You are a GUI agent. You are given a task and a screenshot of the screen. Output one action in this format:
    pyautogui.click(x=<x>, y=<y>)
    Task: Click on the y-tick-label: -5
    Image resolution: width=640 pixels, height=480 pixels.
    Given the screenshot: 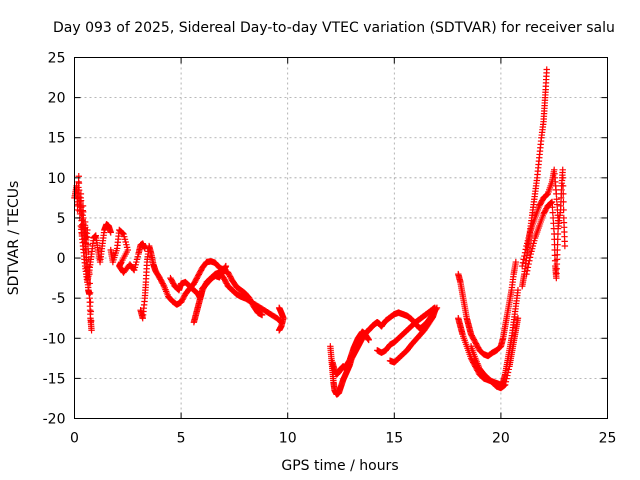 What is the action you would take?
    pyautogui.click(x=59, y=299)
    